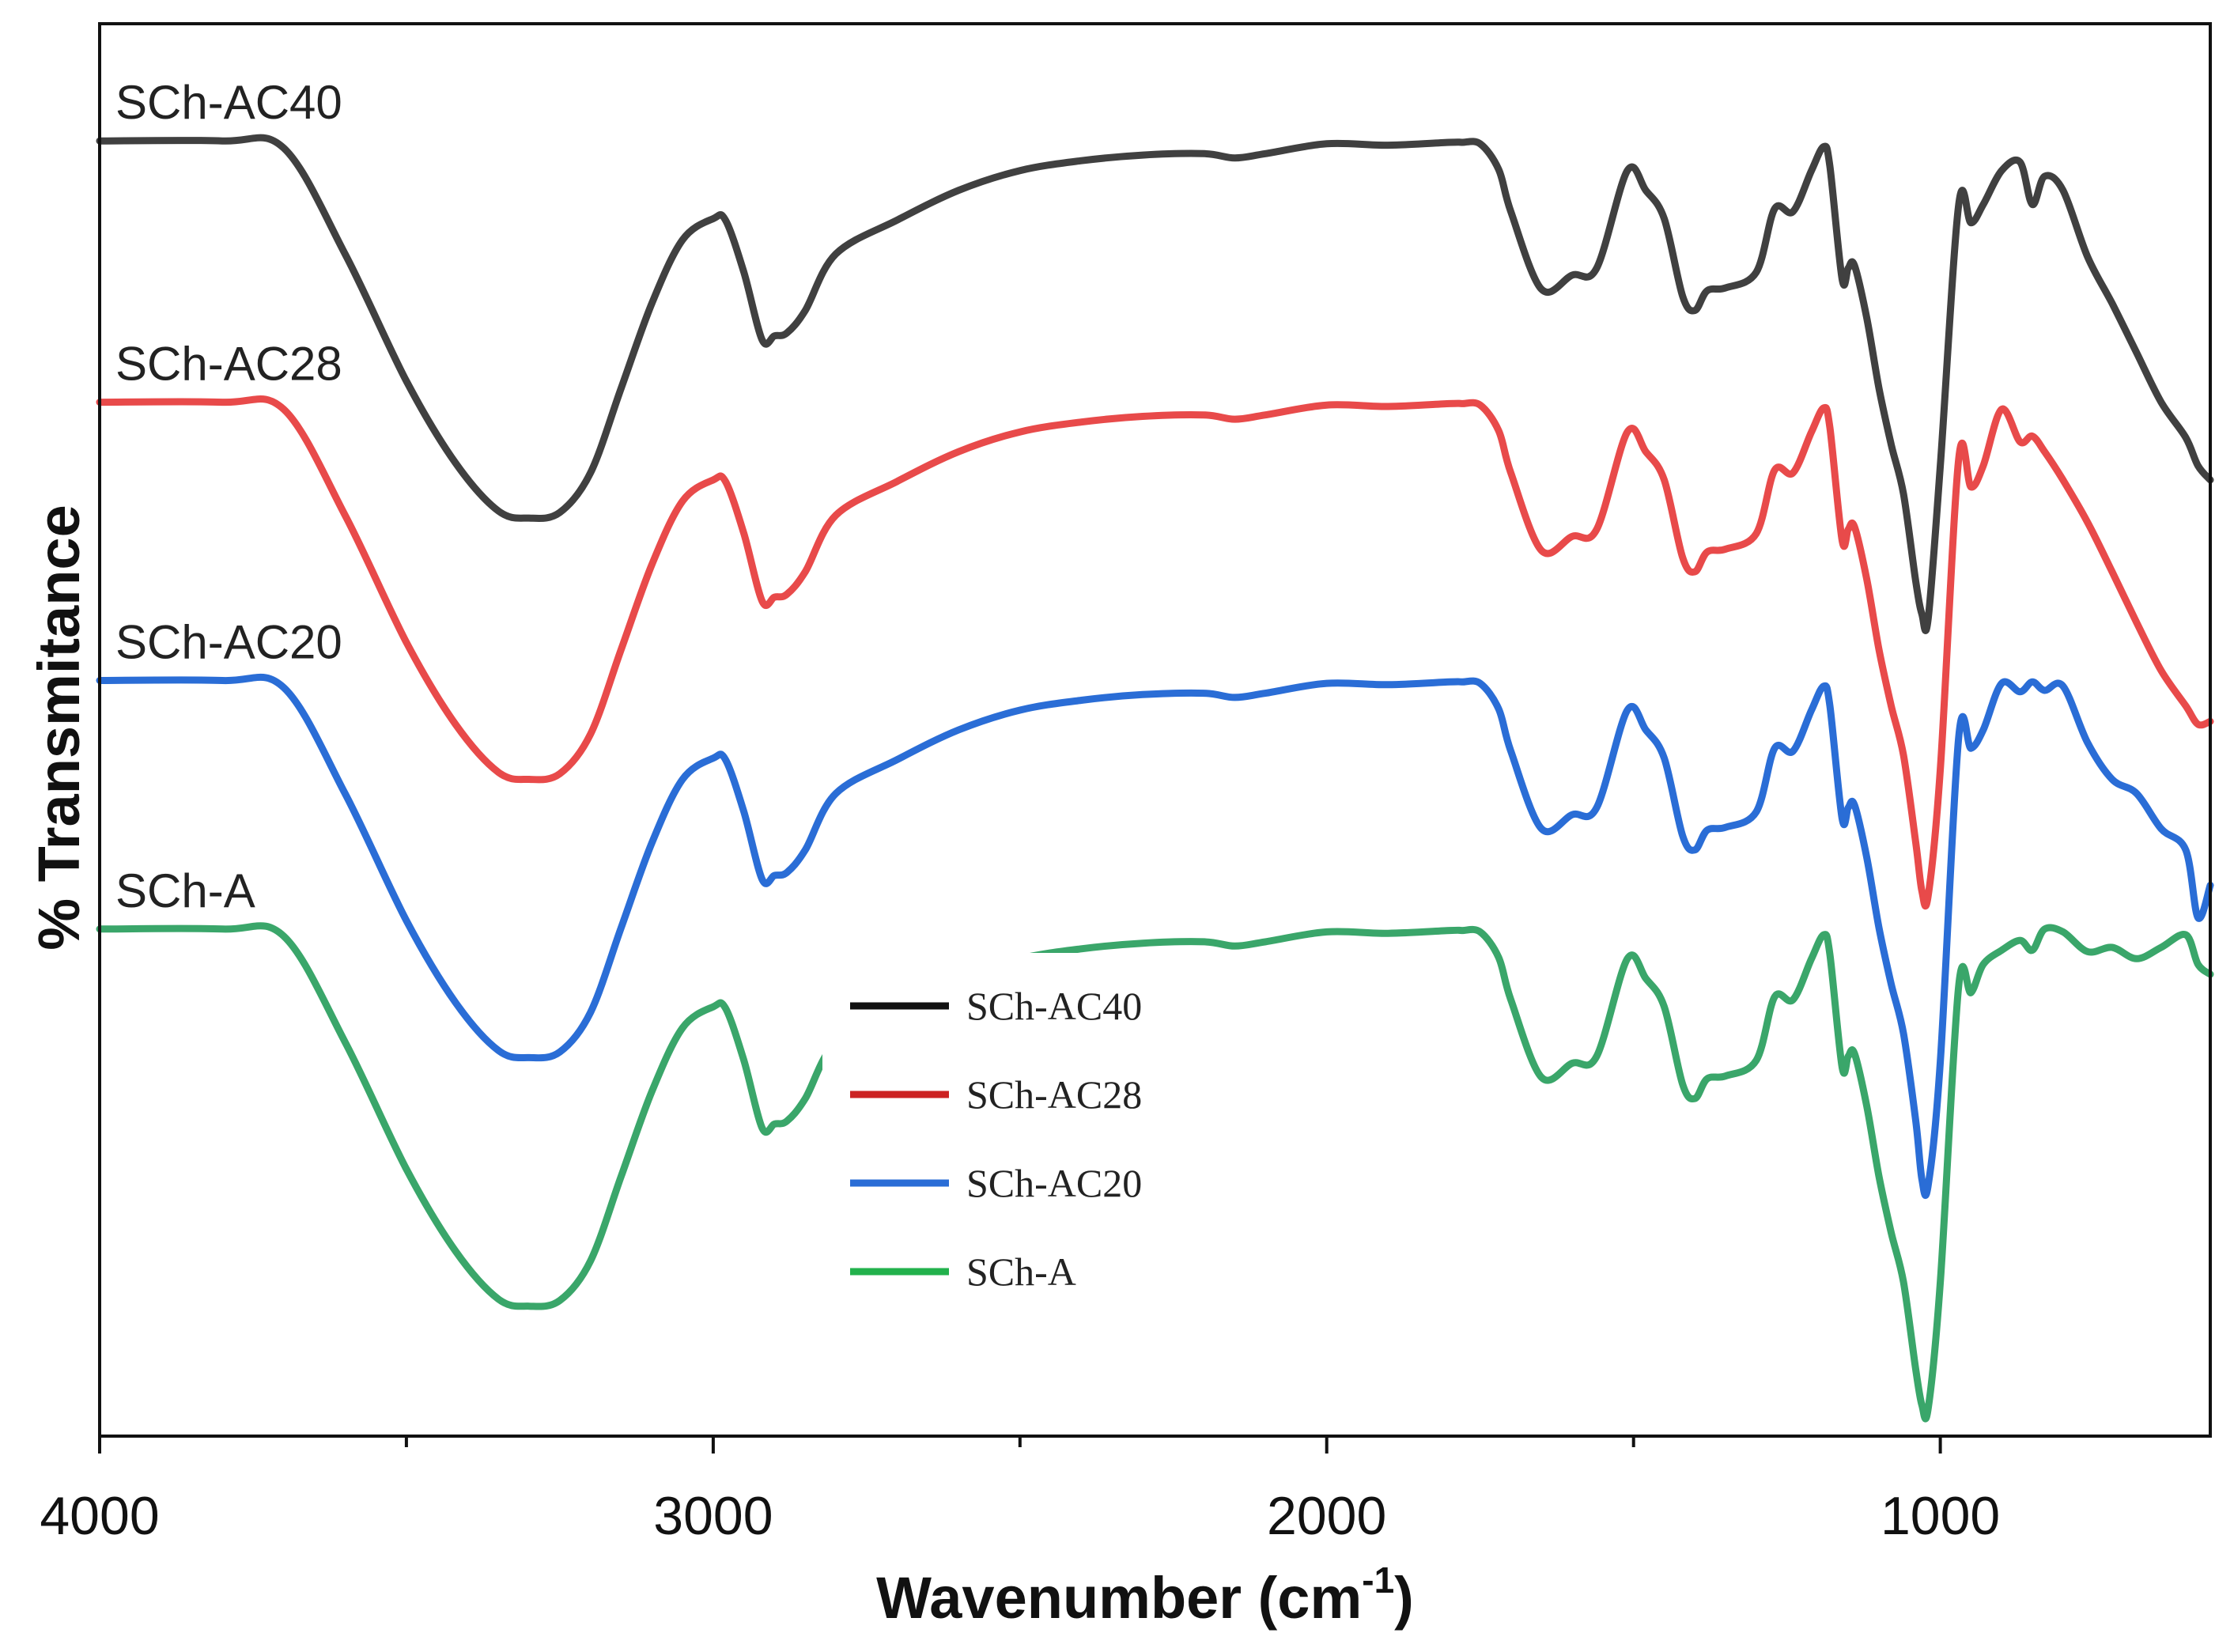 This screenshot has width=2234, height=1652. I want to click on legend-box, so click(1012, 1139).